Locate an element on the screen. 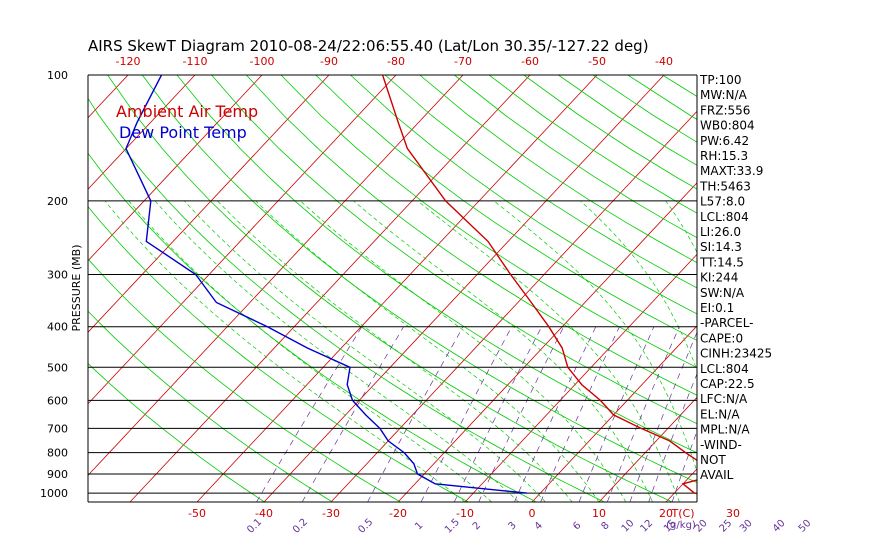  mixing-ratio-label: 4 is located at coordinates (539, 526).